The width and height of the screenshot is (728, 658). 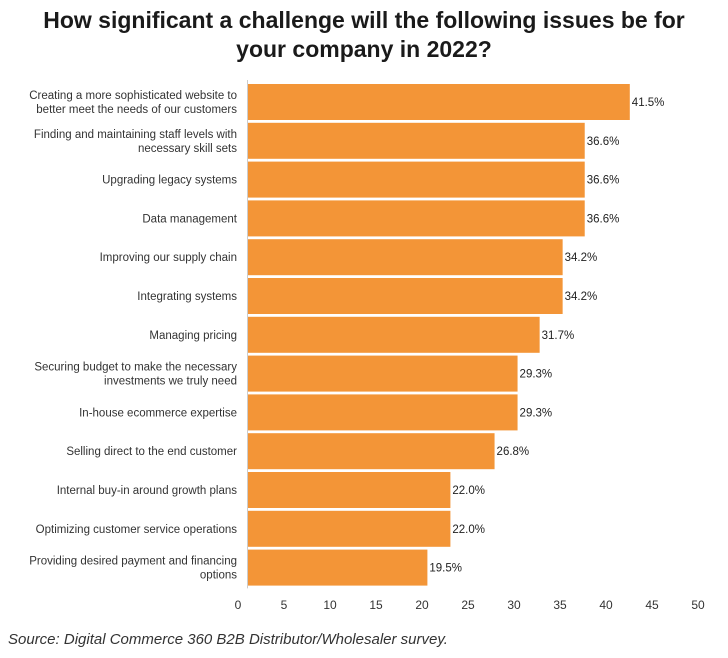 I want to click on category-label: Managing pricing, so click(x=193, y=336).